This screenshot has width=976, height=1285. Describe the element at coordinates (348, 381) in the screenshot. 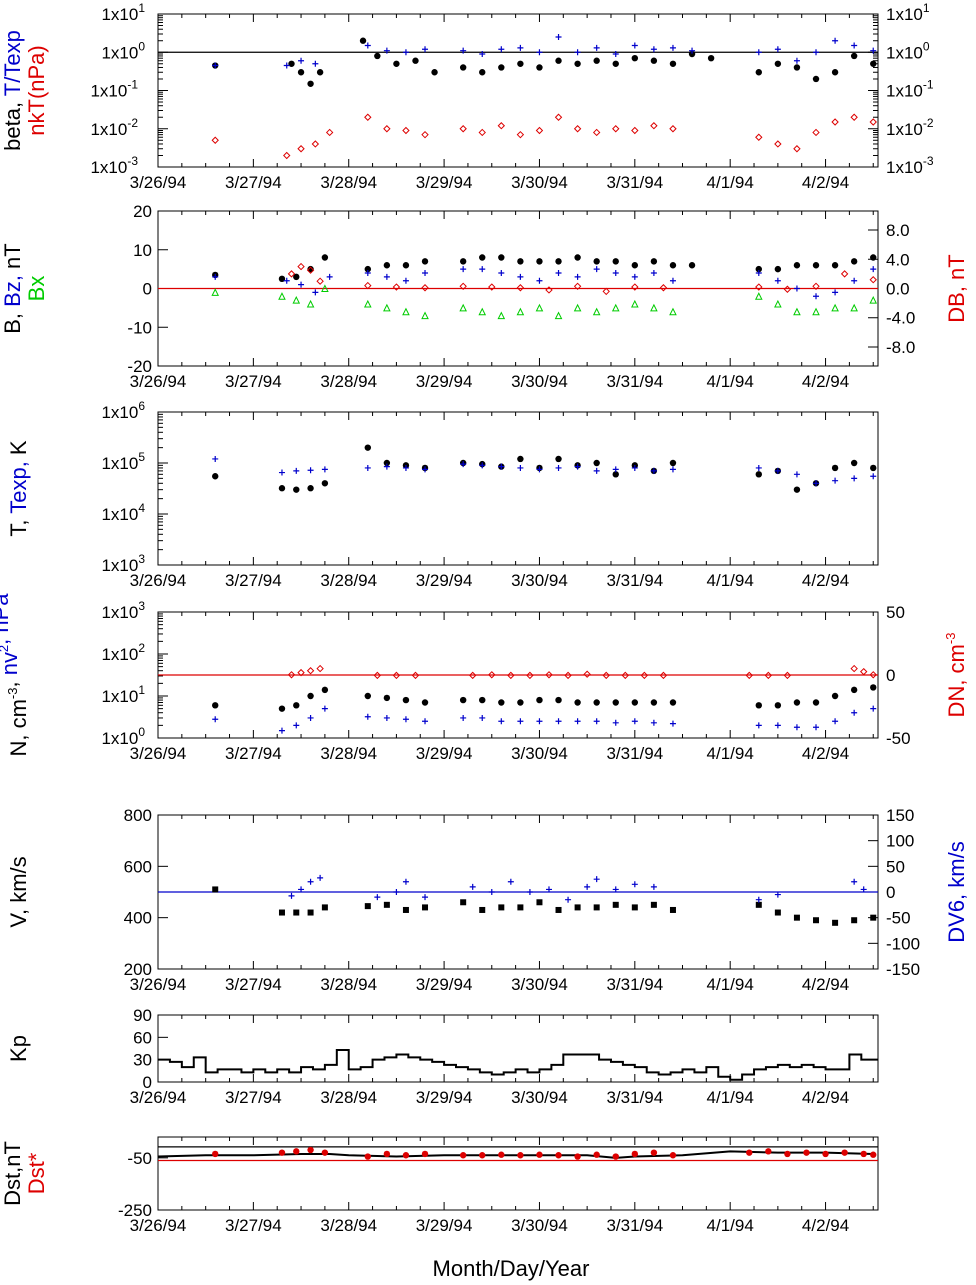

I see `x-tick-label: 3/28/94` at that location.